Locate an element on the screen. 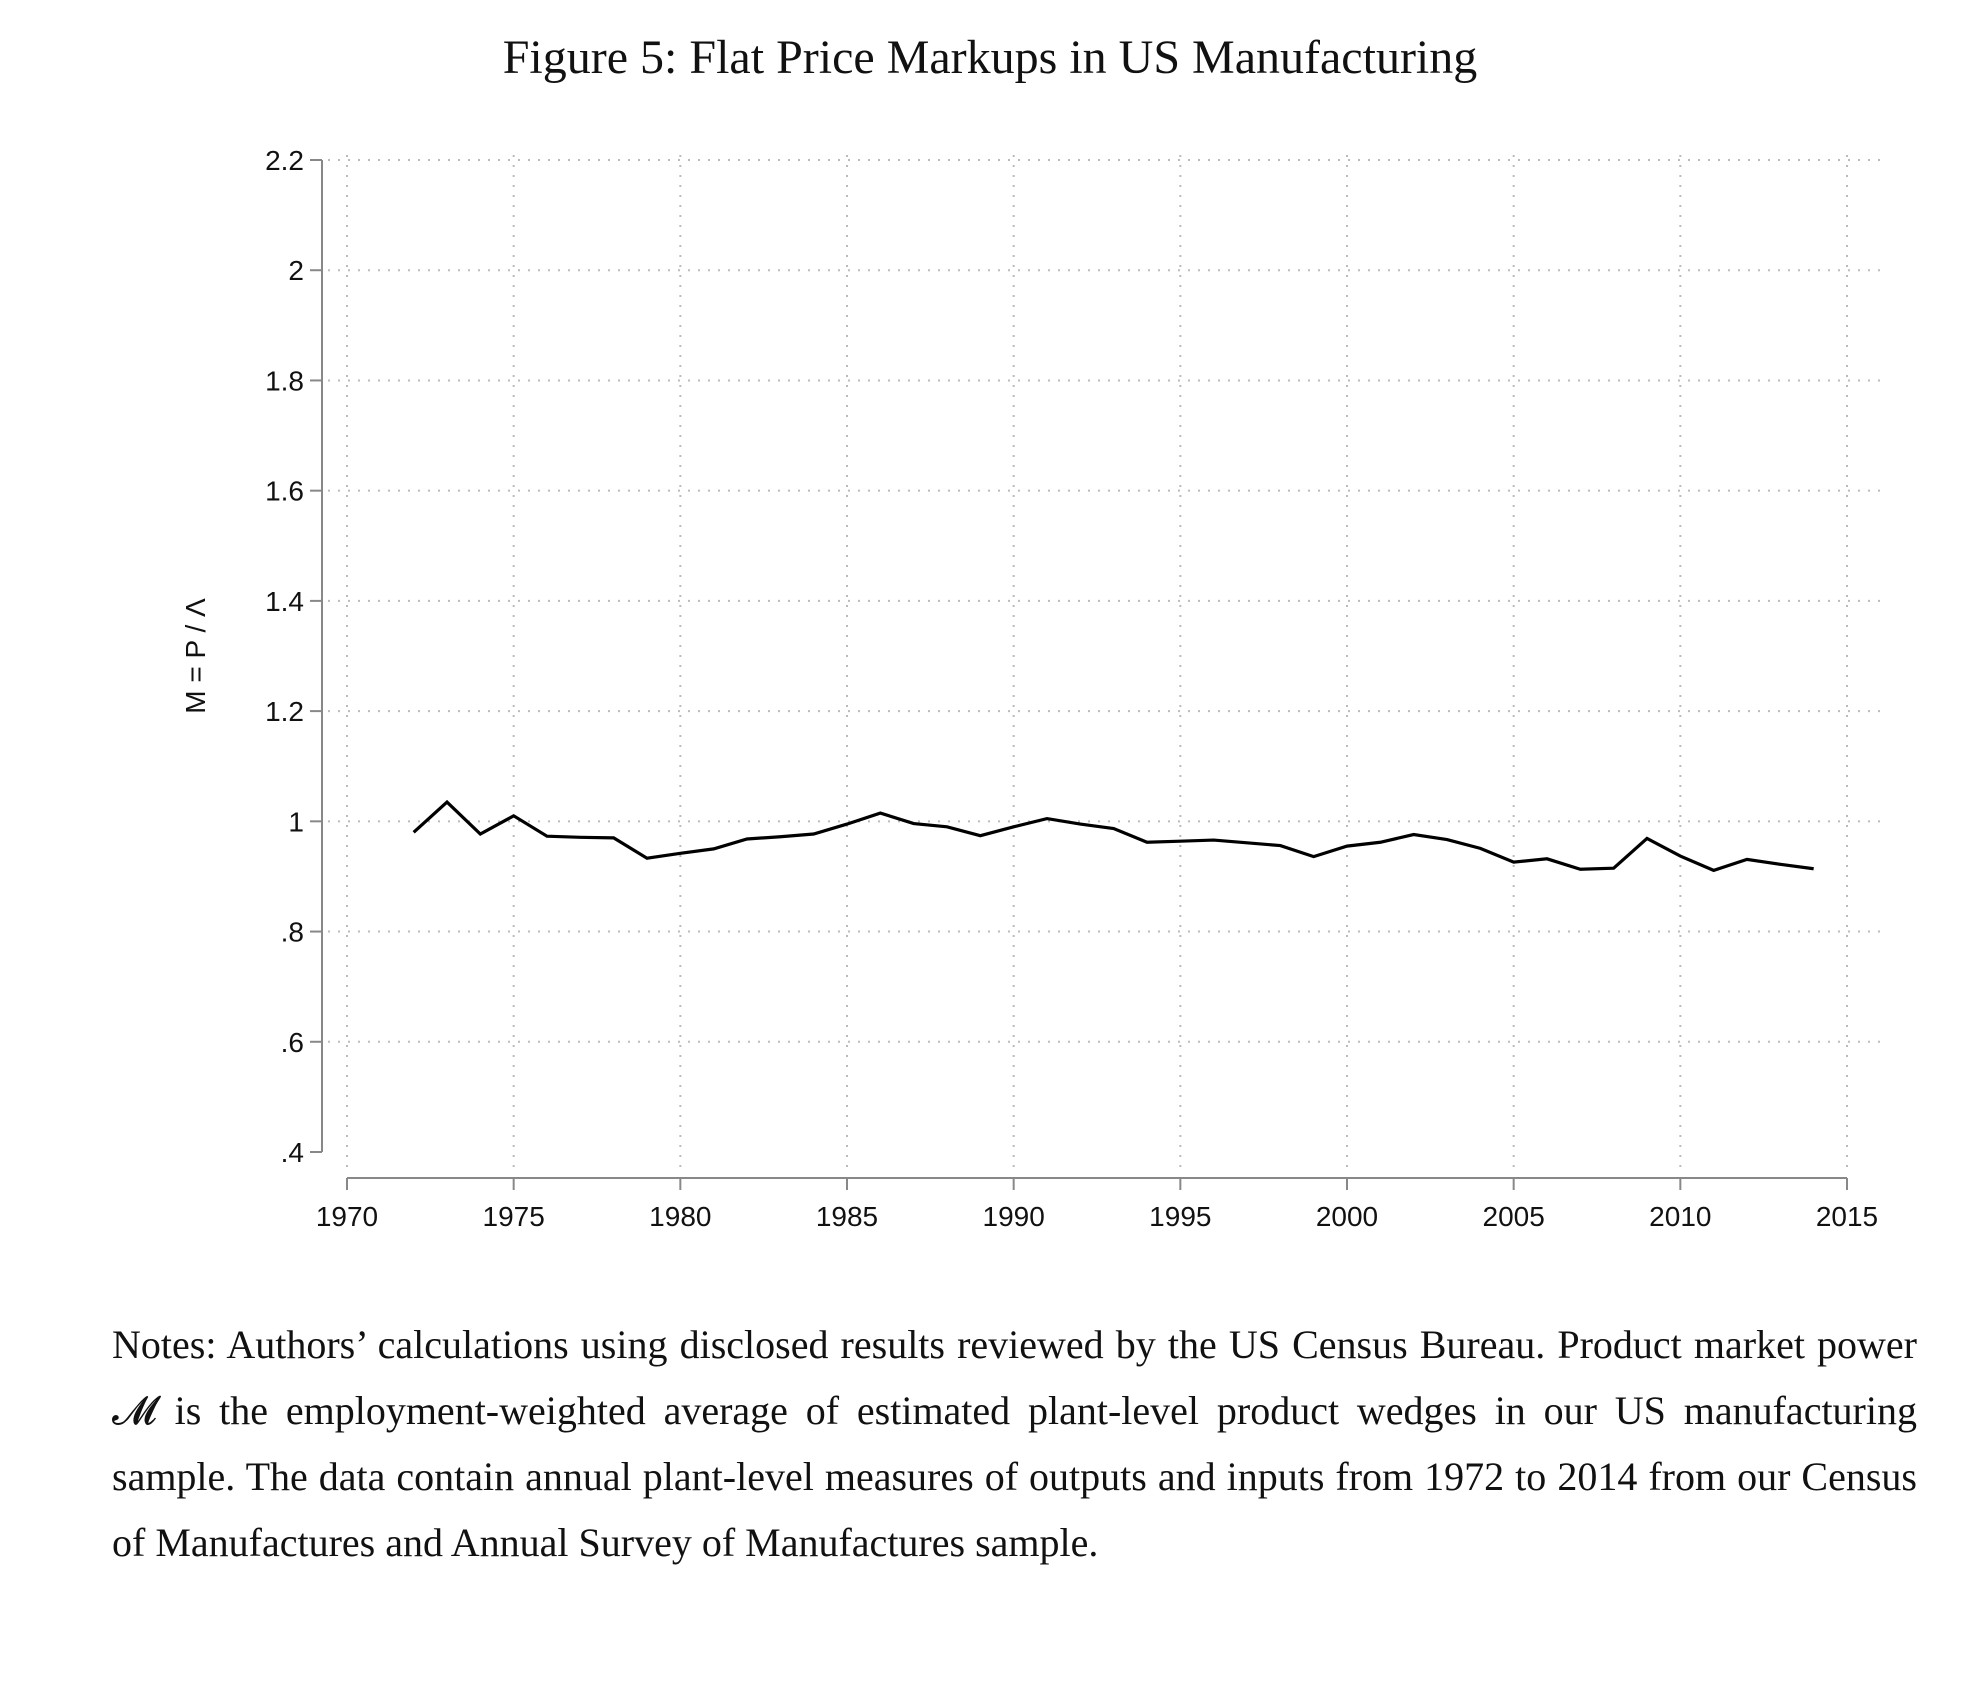 The image size is (1980, 1686). x-tick-label: 2000 is located at coordinates (1347, 1216).